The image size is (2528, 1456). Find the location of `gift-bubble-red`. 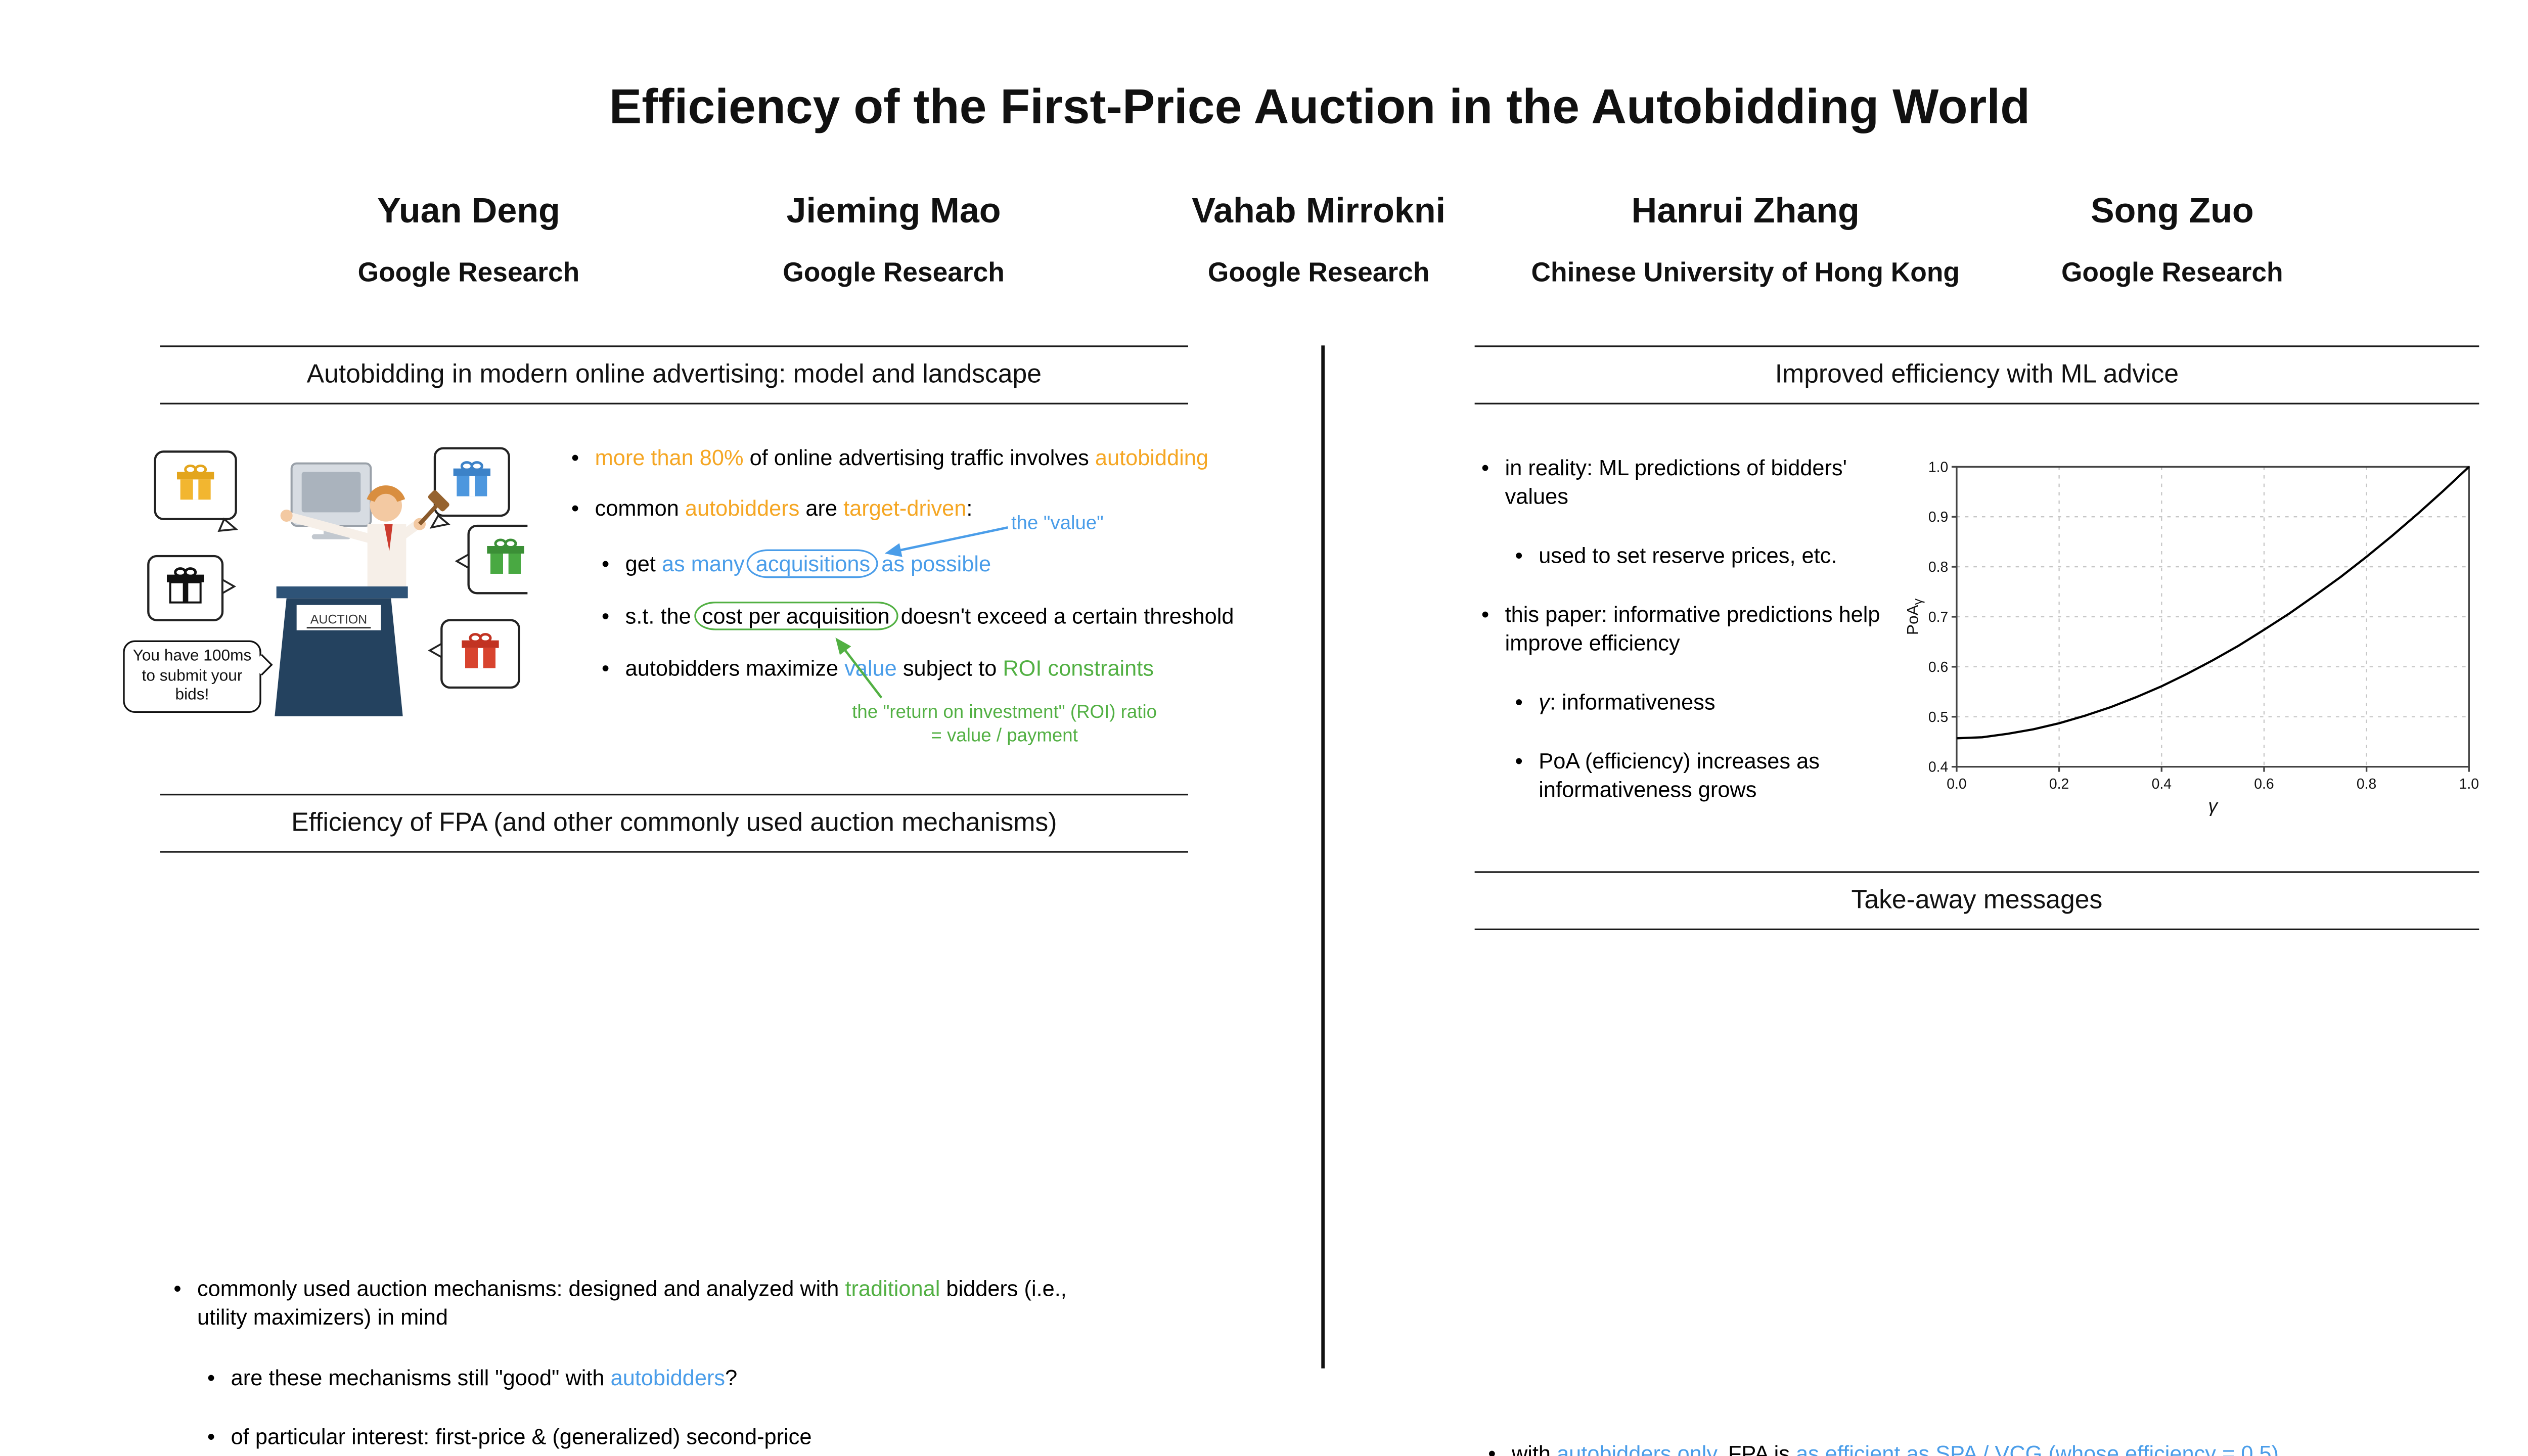

gift-bubble-red is located at coordinates (474, 654).